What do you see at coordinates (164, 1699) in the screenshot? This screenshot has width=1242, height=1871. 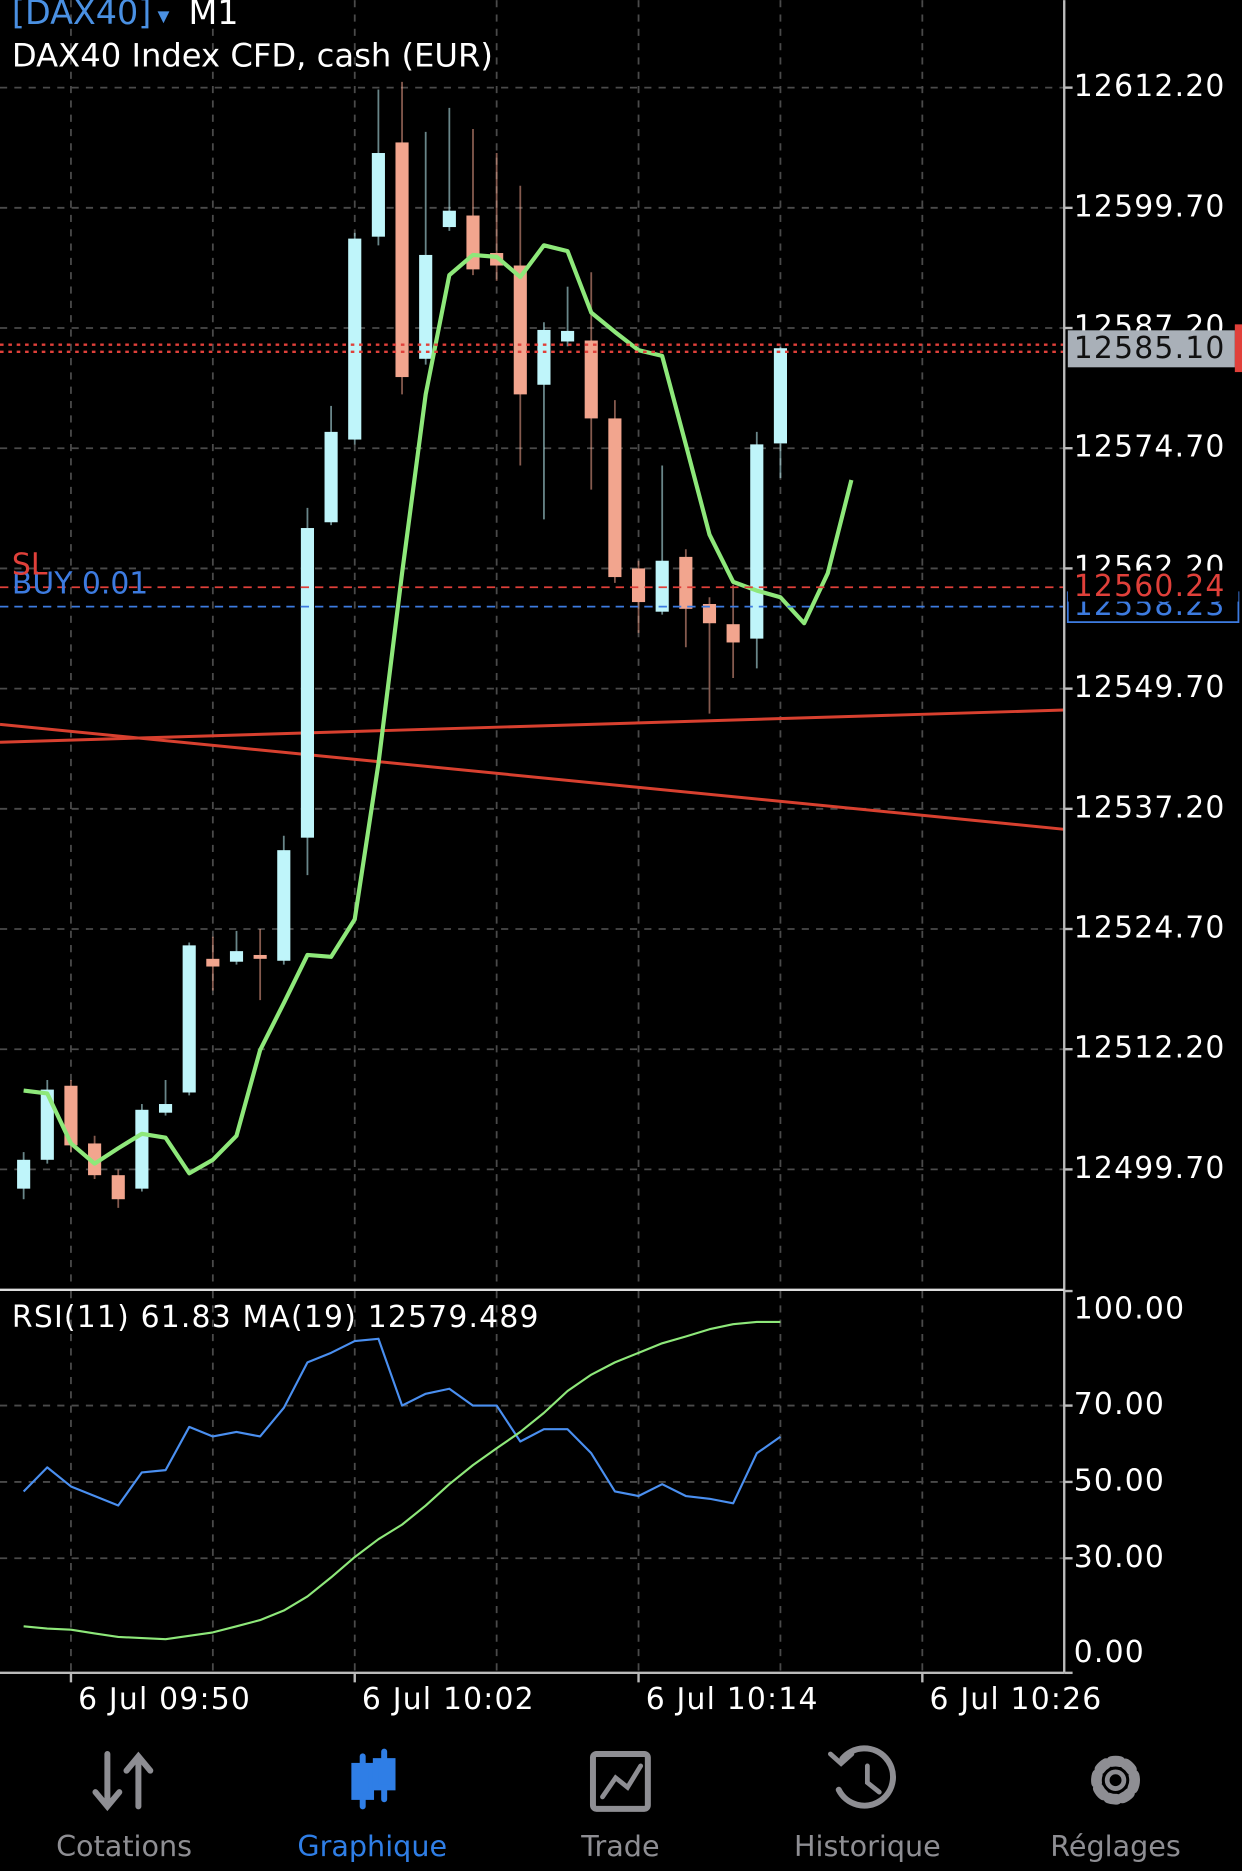 I see `x-tick-label: 6 Jul 09:50` at bounding box center [164, 1699].